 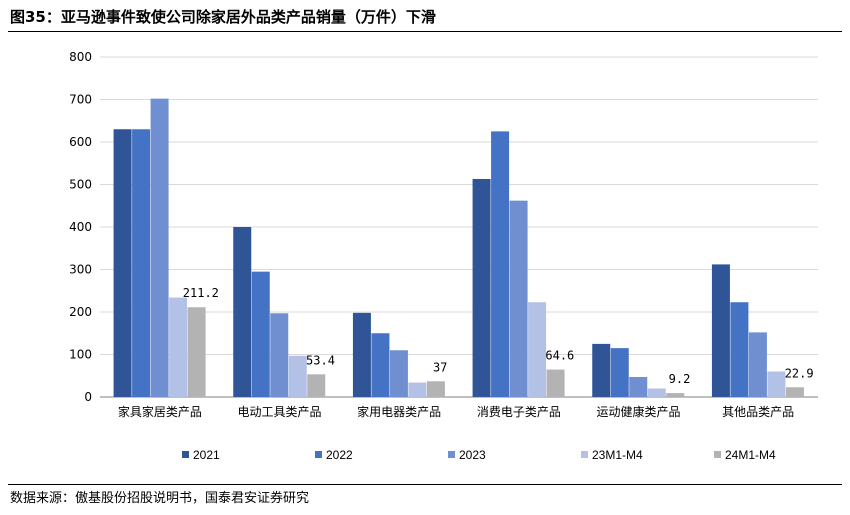 What do you see at coordinates (88, 397) in the screenshot?
I see `y-tick-label: 0` at bounding box center [88, 397].